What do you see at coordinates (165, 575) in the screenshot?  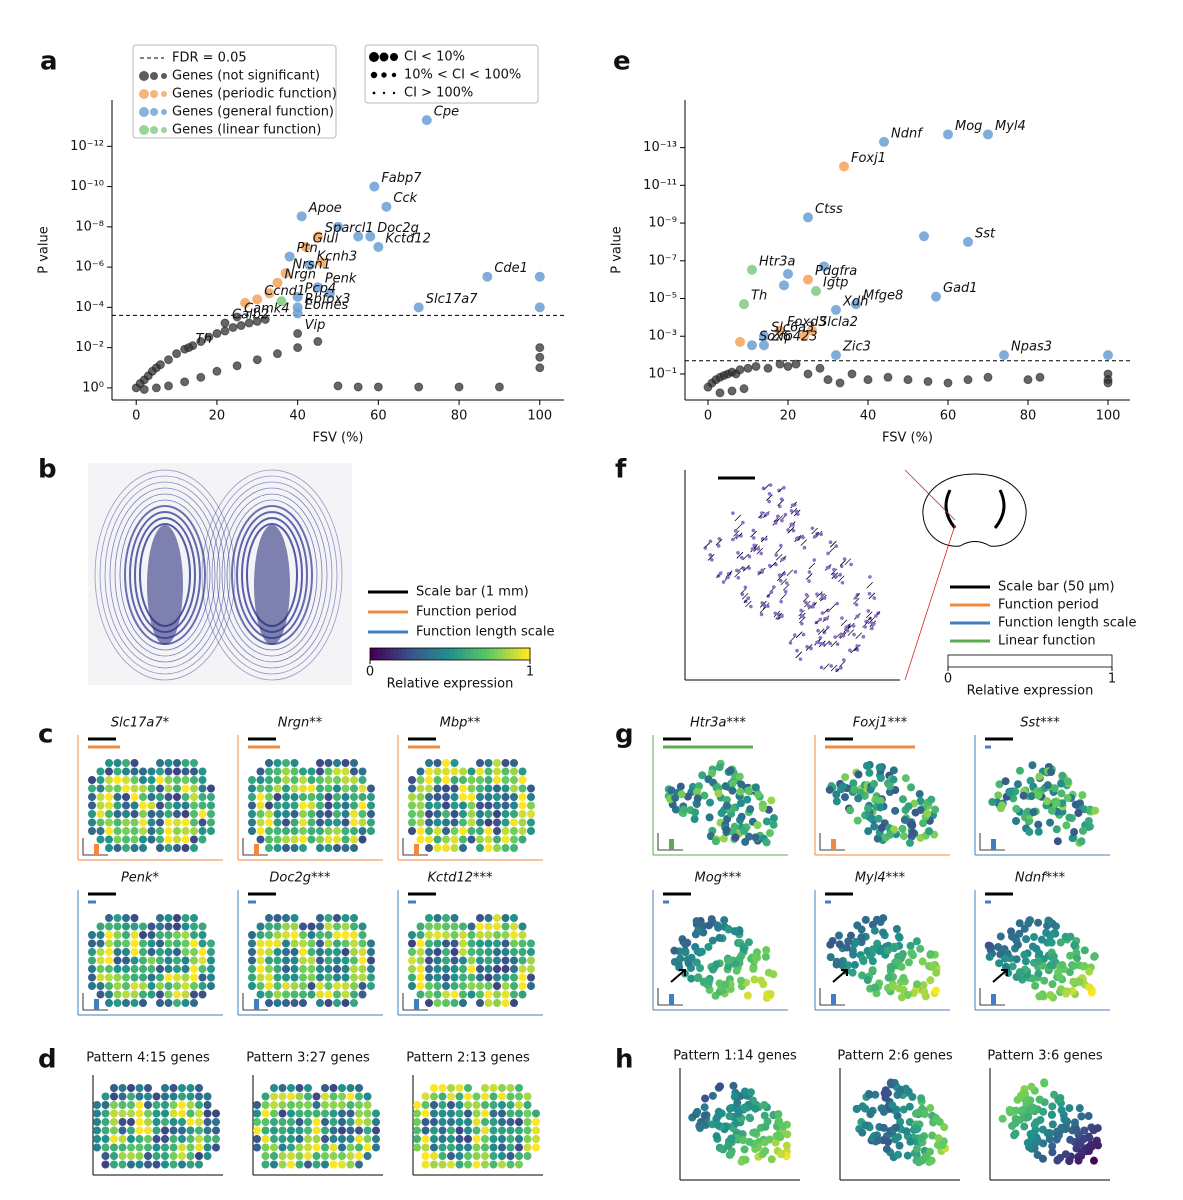 I see `tissue-layer` at bounding box center [165, 575].